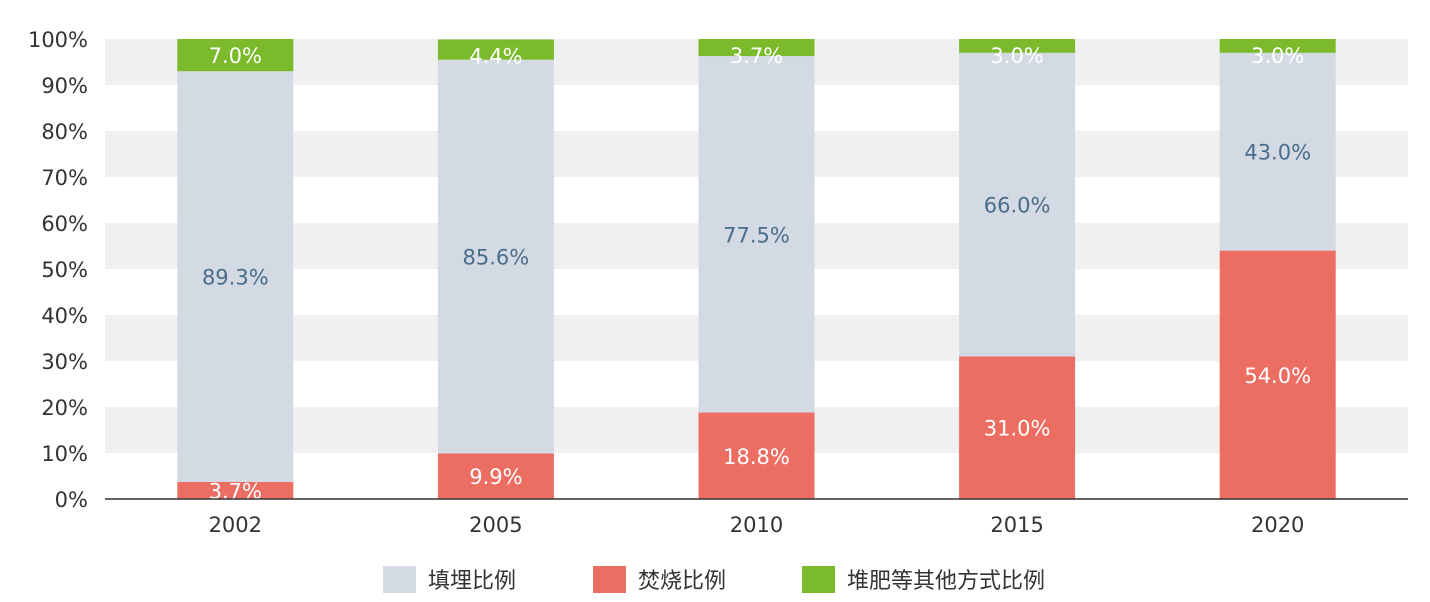 Image resolution: width=1430 pixels, height=602 pixels. Describe the element at coordinates (682, 581) in the screenshot. I see `legend-label-incineration: 焚烧比例` at that location.